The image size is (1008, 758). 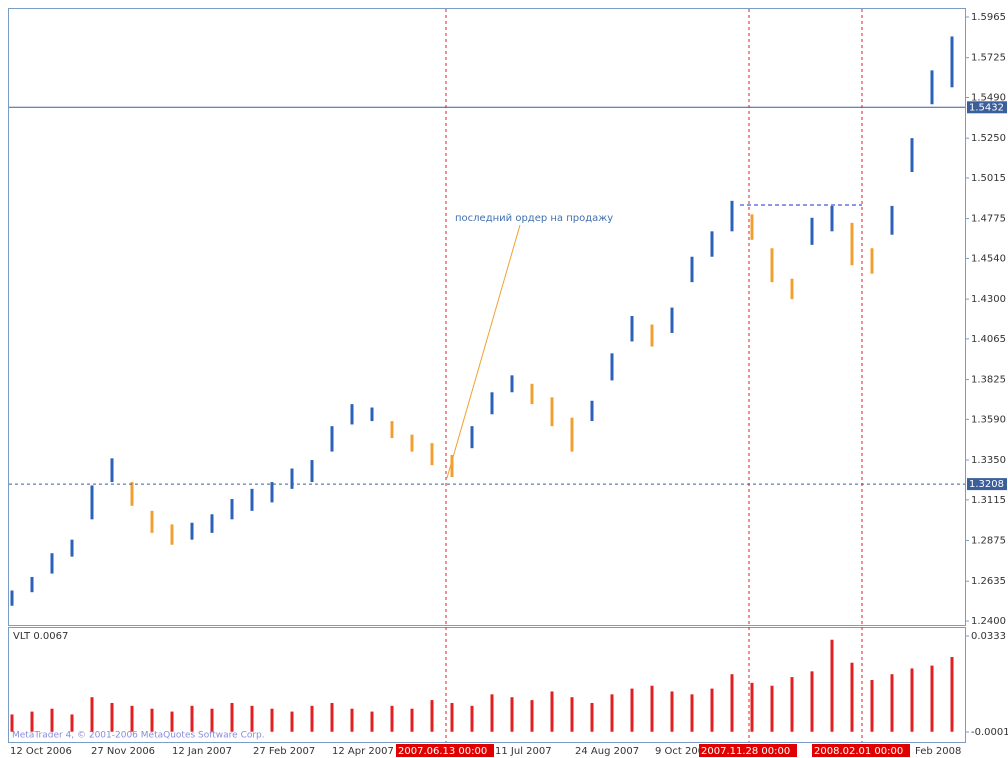 I want to click on x-tick-label: 9 Oct 2007, so click(x=682, y=751).